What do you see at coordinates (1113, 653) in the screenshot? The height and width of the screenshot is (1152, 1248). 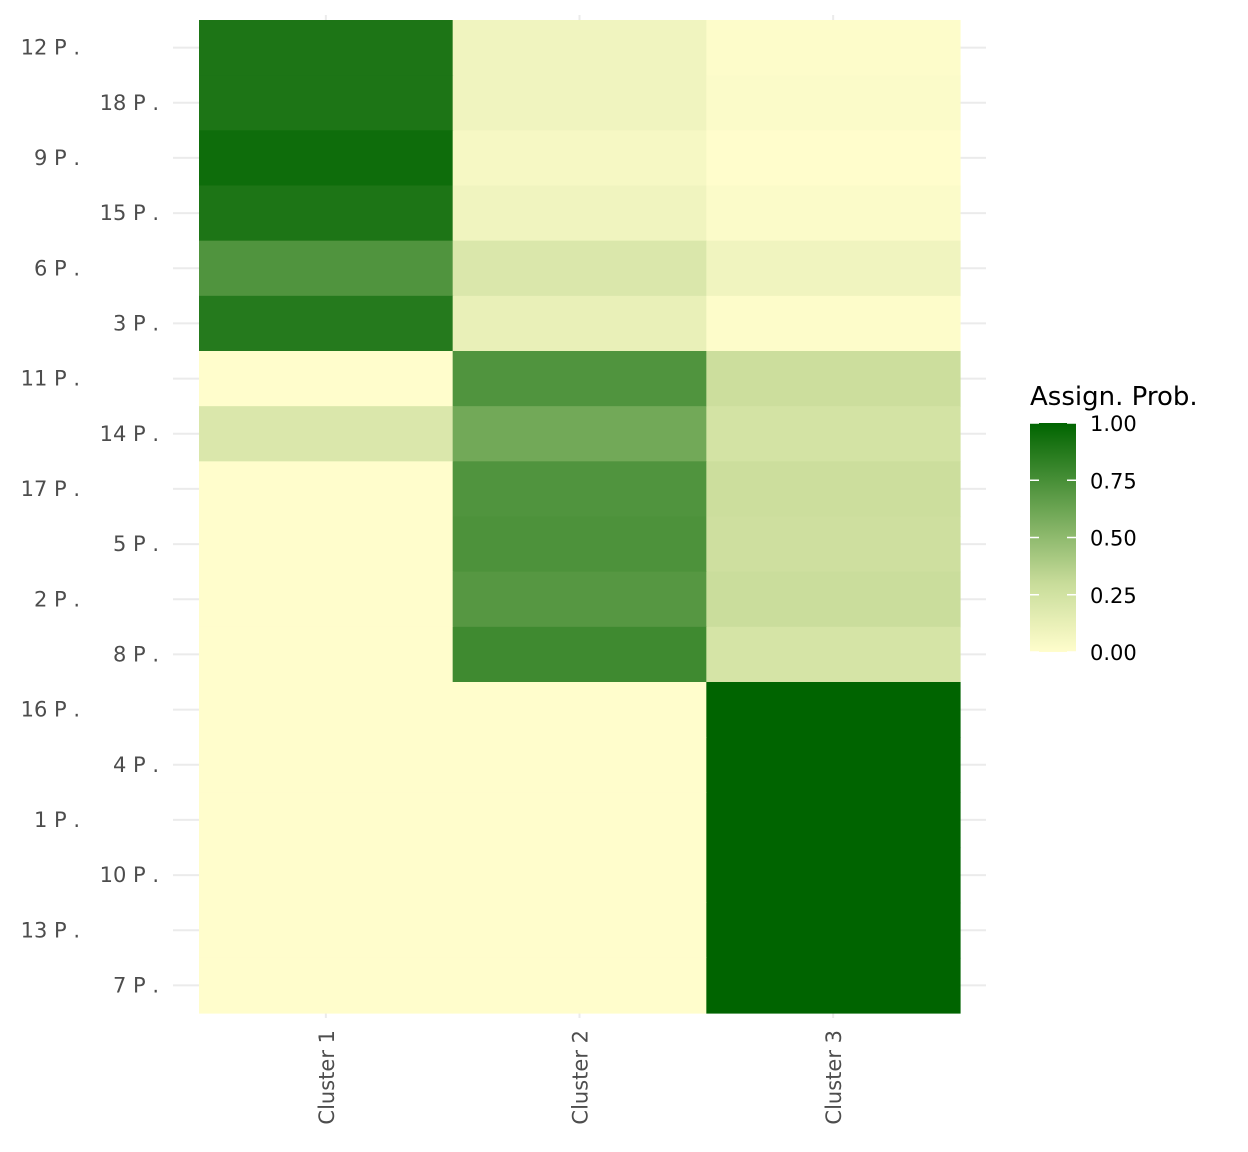 I see `legend-tick-label: 0.00` at bounding box center [1113, 653].